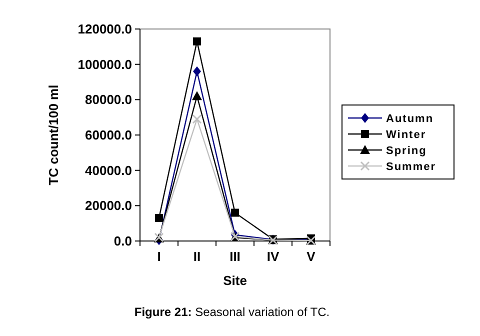 The height and width of the screenshot is (336, 480). Describe the element at coordinates (411, 166) in the screenshot. I see `legend-label: Summer` at that location.